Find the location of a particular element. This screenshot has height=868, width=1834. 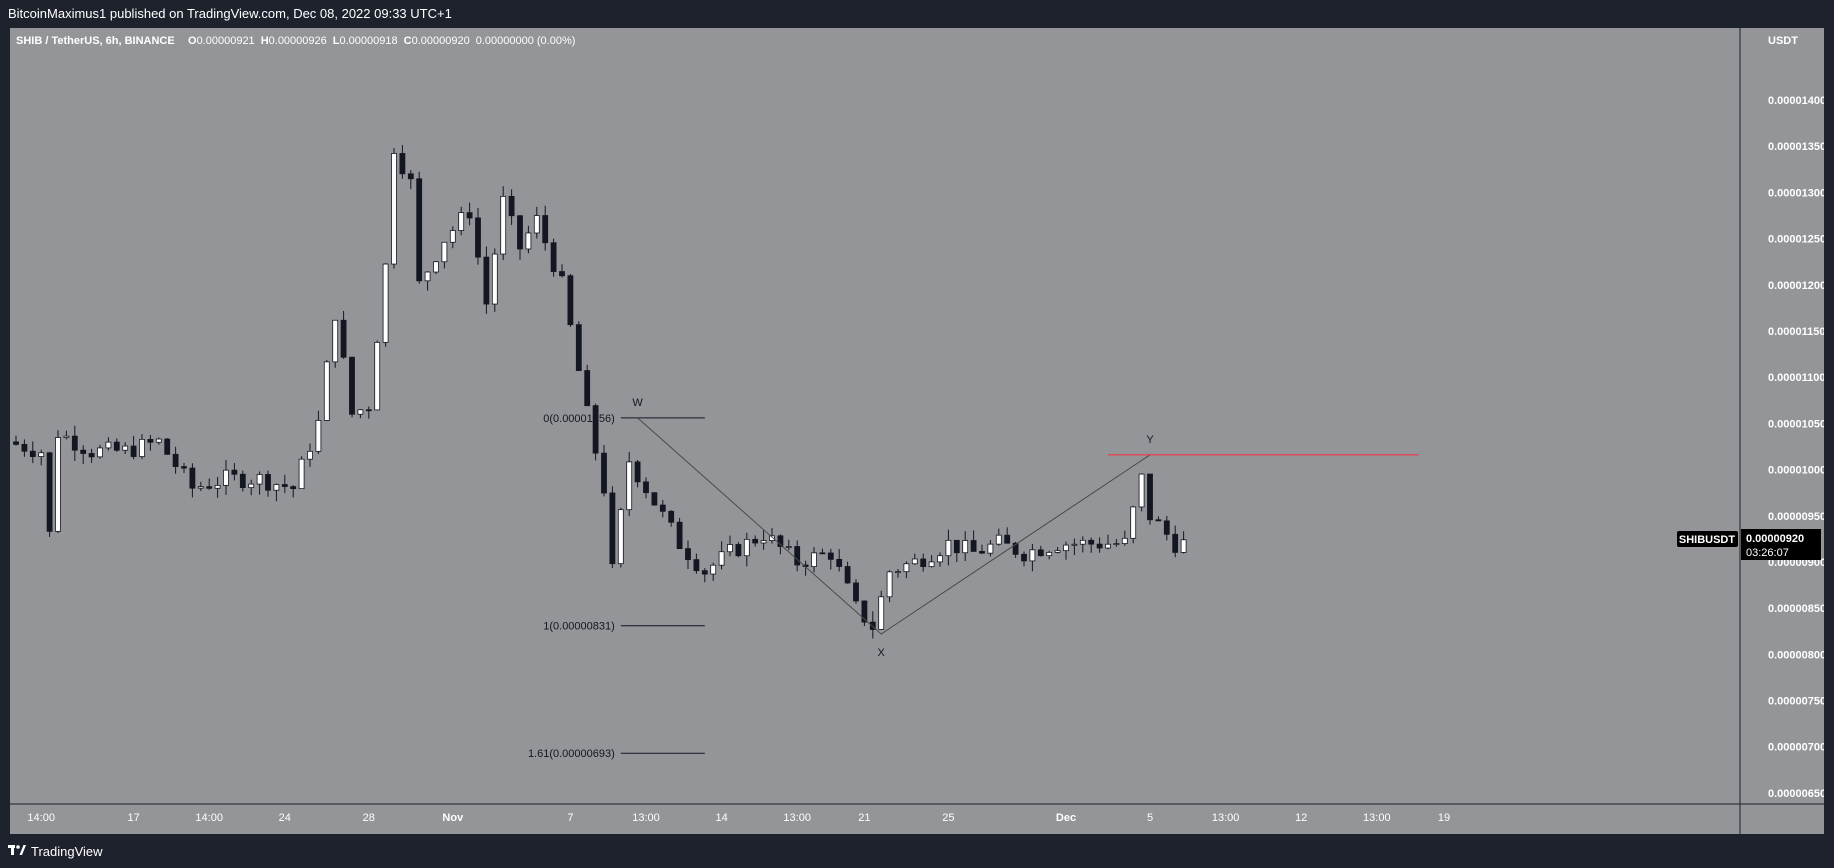

wave-label: X is located at coordinates (882, 653).